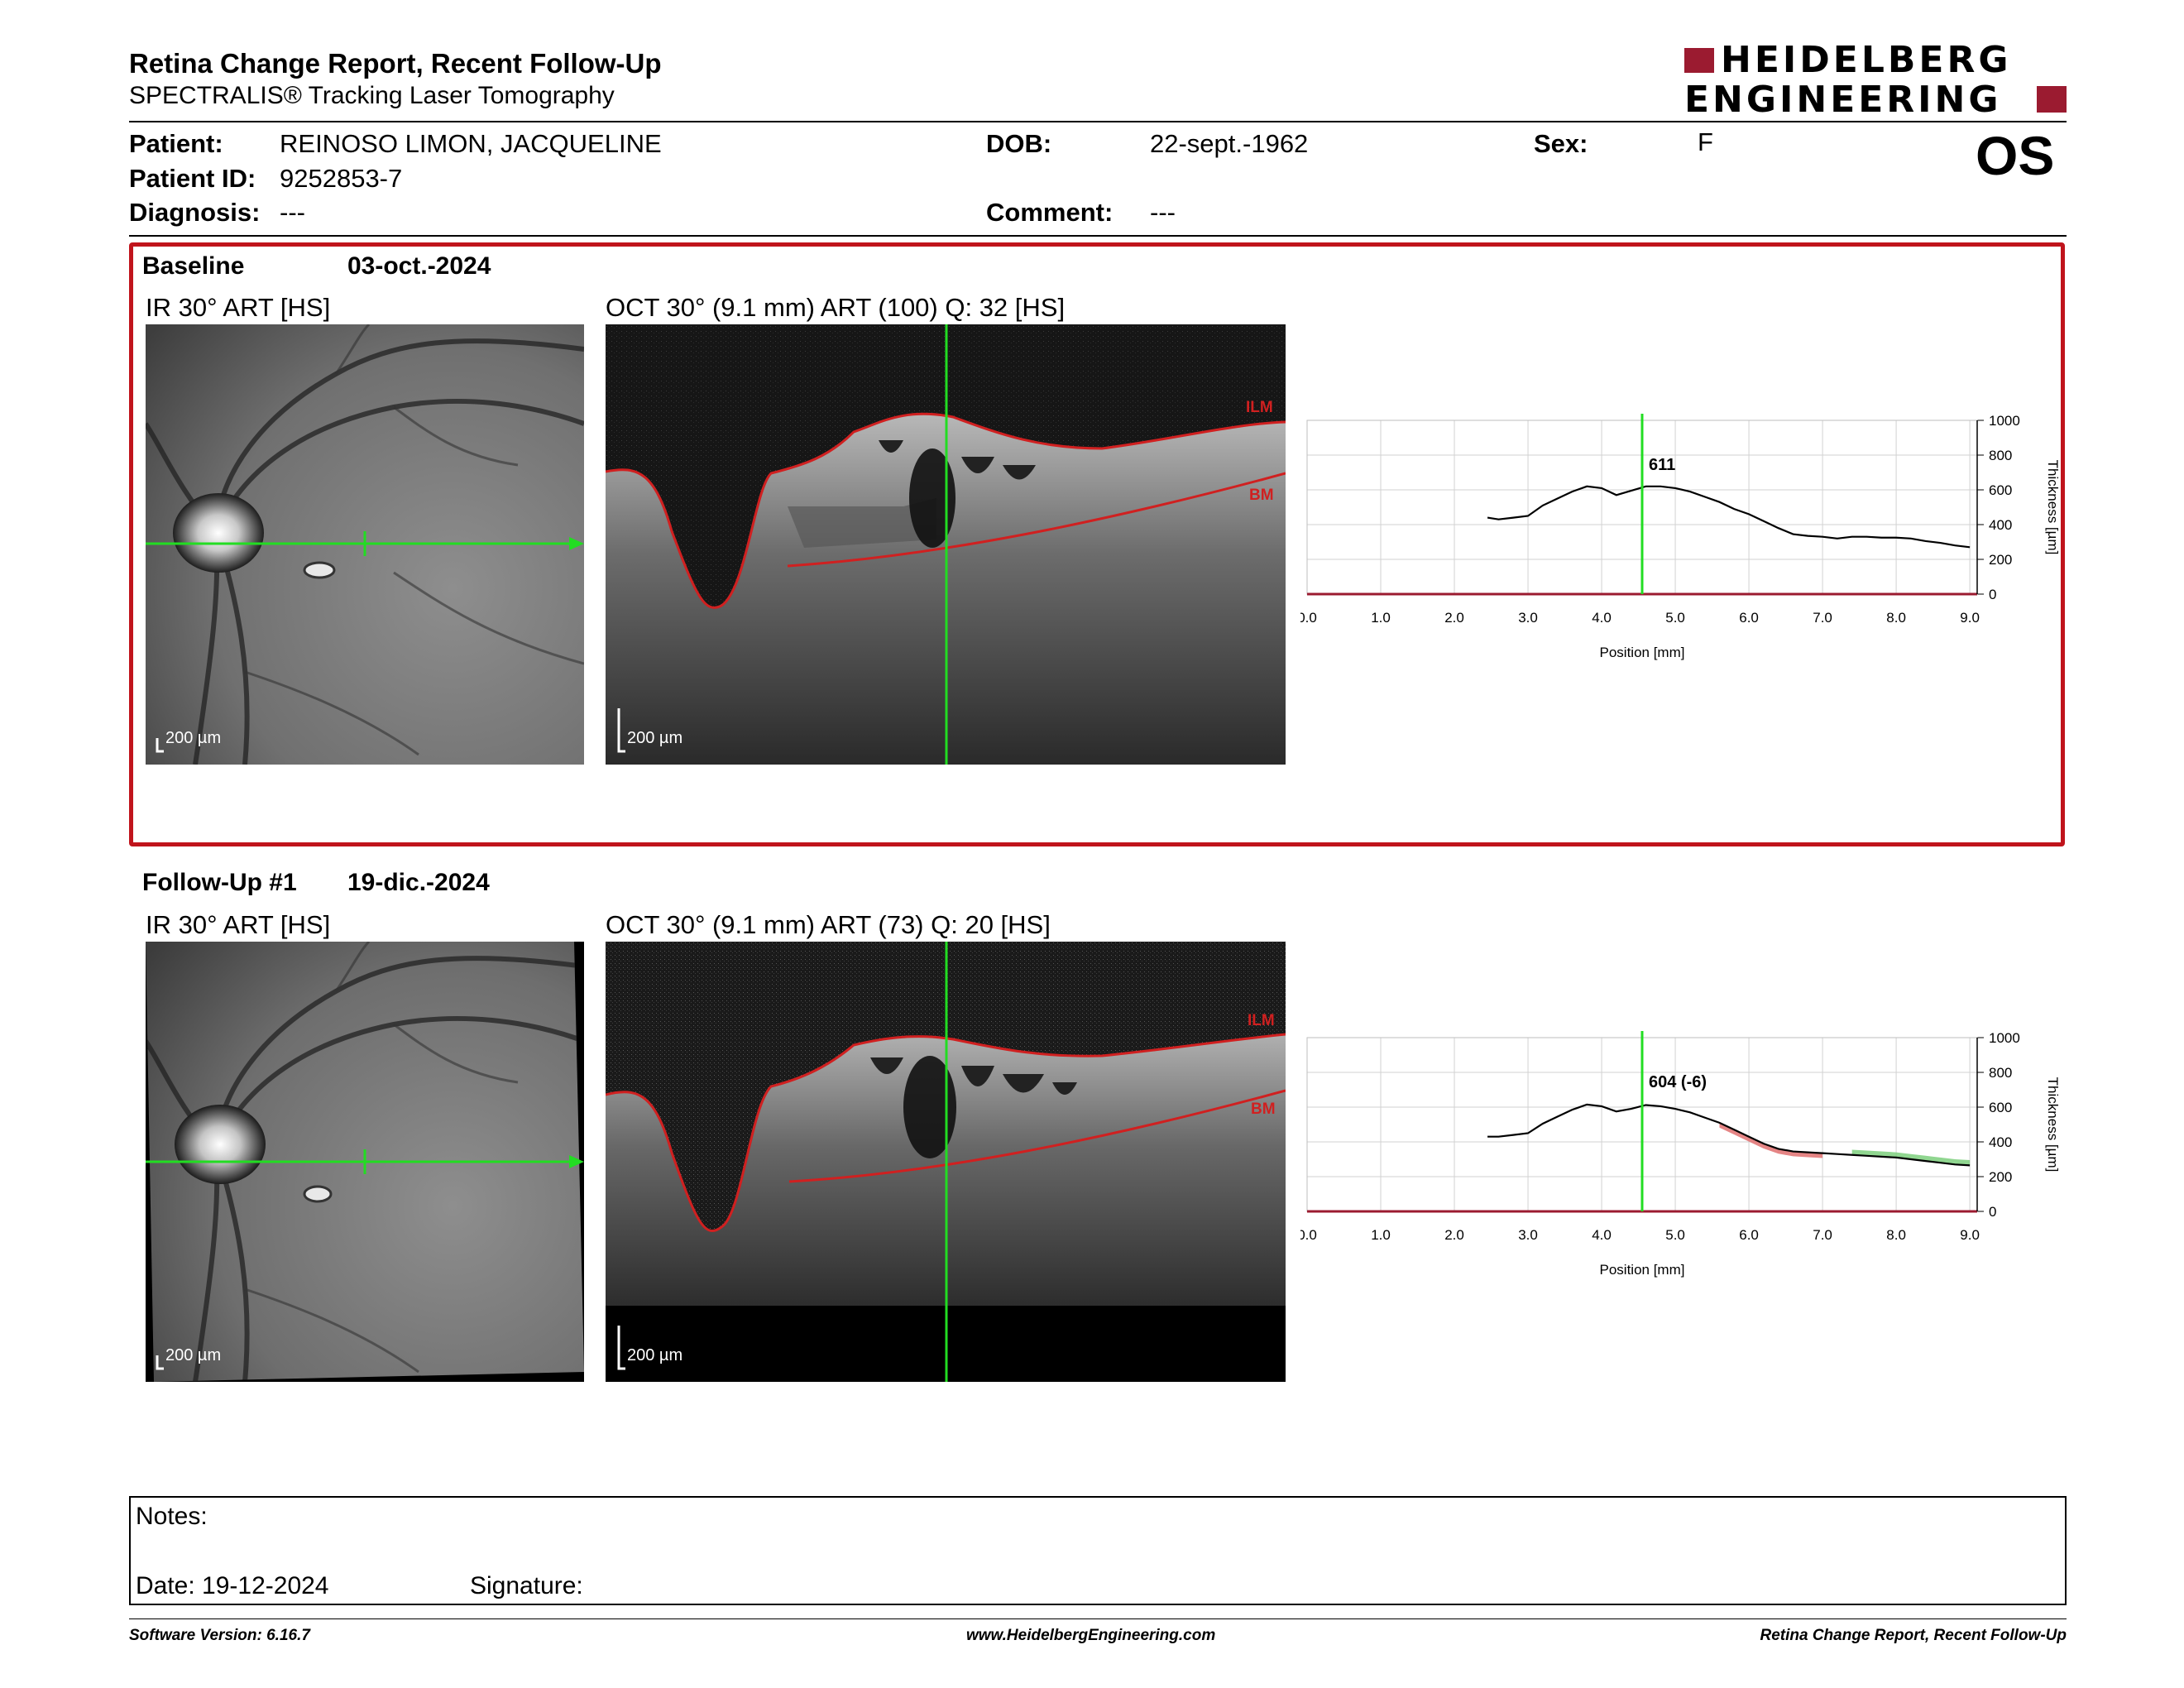  Describe the element at coordinates (193, 738) in the screenshot. I see `baseline-ir-scale: 200 µm` at that location.